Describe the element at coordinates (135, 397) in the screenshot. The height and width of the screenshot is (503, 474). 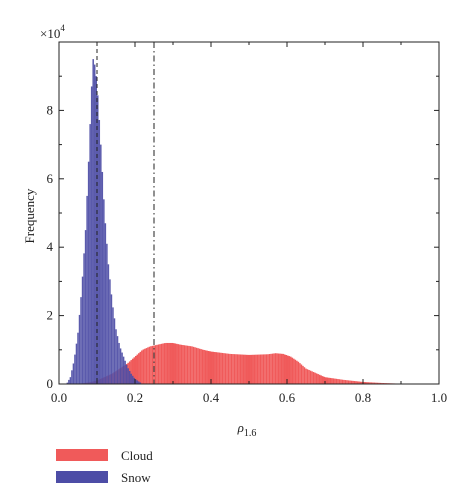
I see `x-tick-label: 0.2` at that location.